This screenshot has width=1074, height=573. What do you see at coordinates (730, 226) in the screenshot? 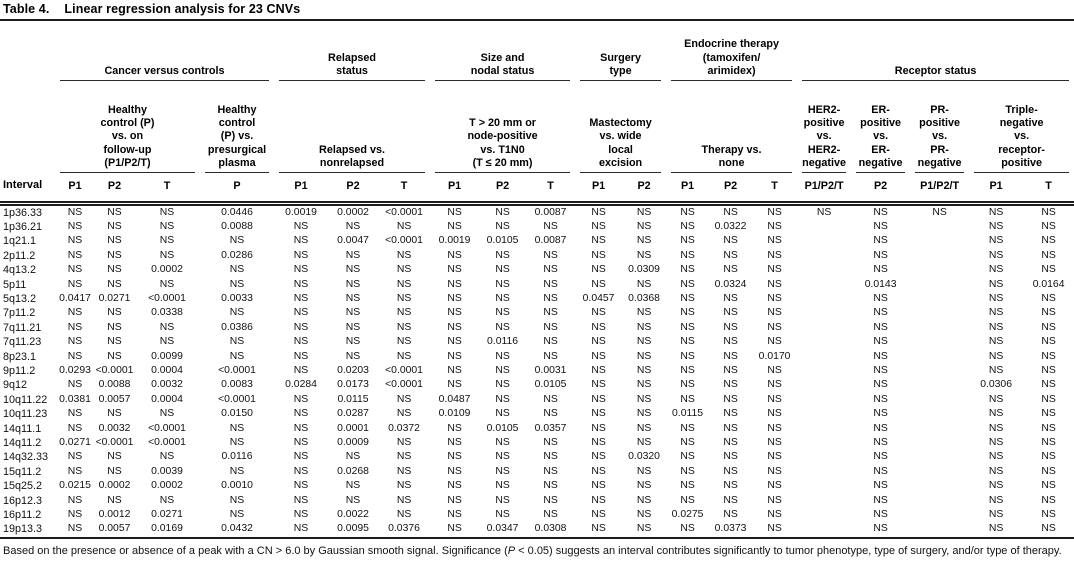
I see `p-value-cell: 0.0322` at bounding box center [730, 226].